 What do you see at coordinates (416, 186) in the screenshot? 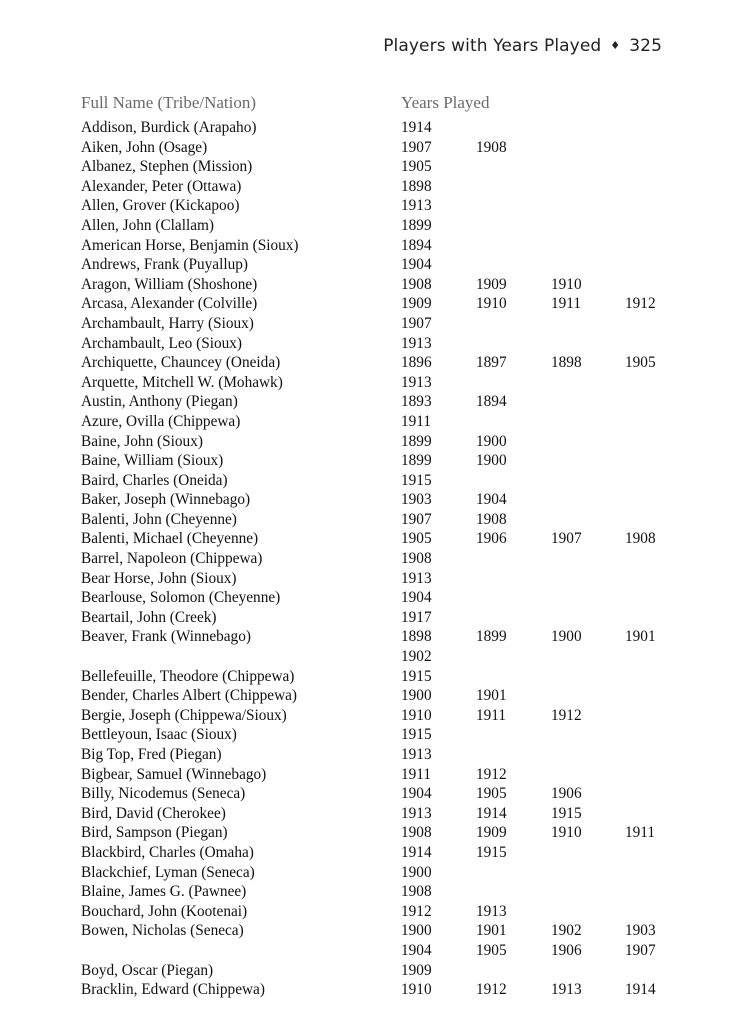
I see `year-played: 1898` at bounding box center [416, 186].